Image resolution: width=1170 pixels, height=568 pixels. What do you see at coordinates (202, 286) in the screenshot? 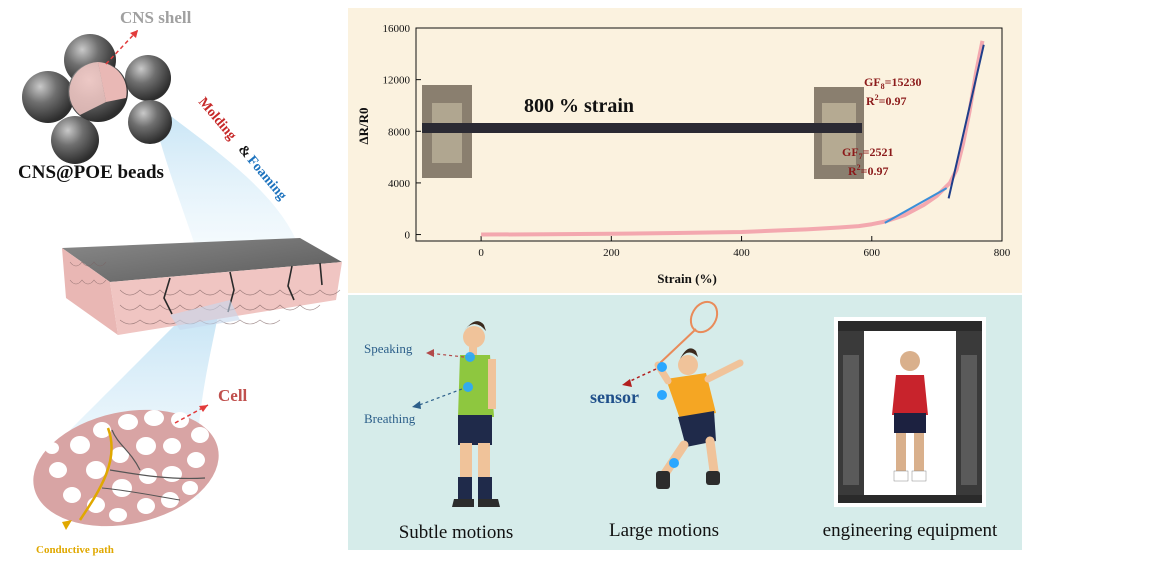
I see `foam-block` at bounding box center [202, 286].